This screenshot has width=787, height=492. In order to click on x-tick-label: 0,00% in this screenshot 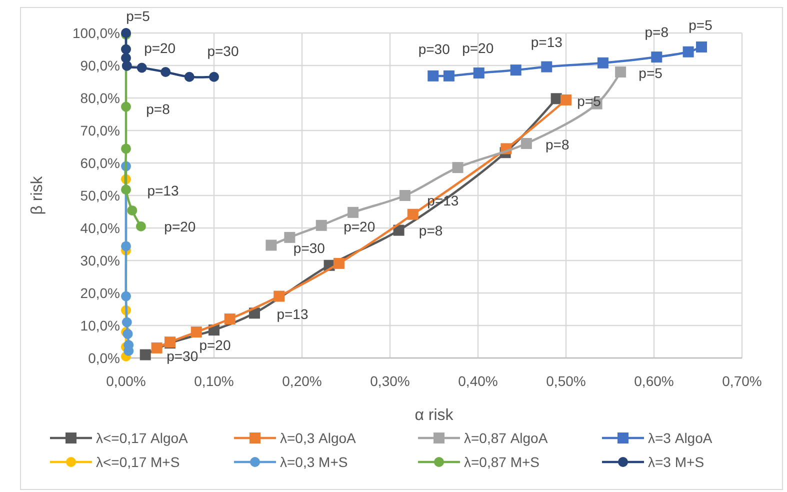, I will do `click(126, 381)`.